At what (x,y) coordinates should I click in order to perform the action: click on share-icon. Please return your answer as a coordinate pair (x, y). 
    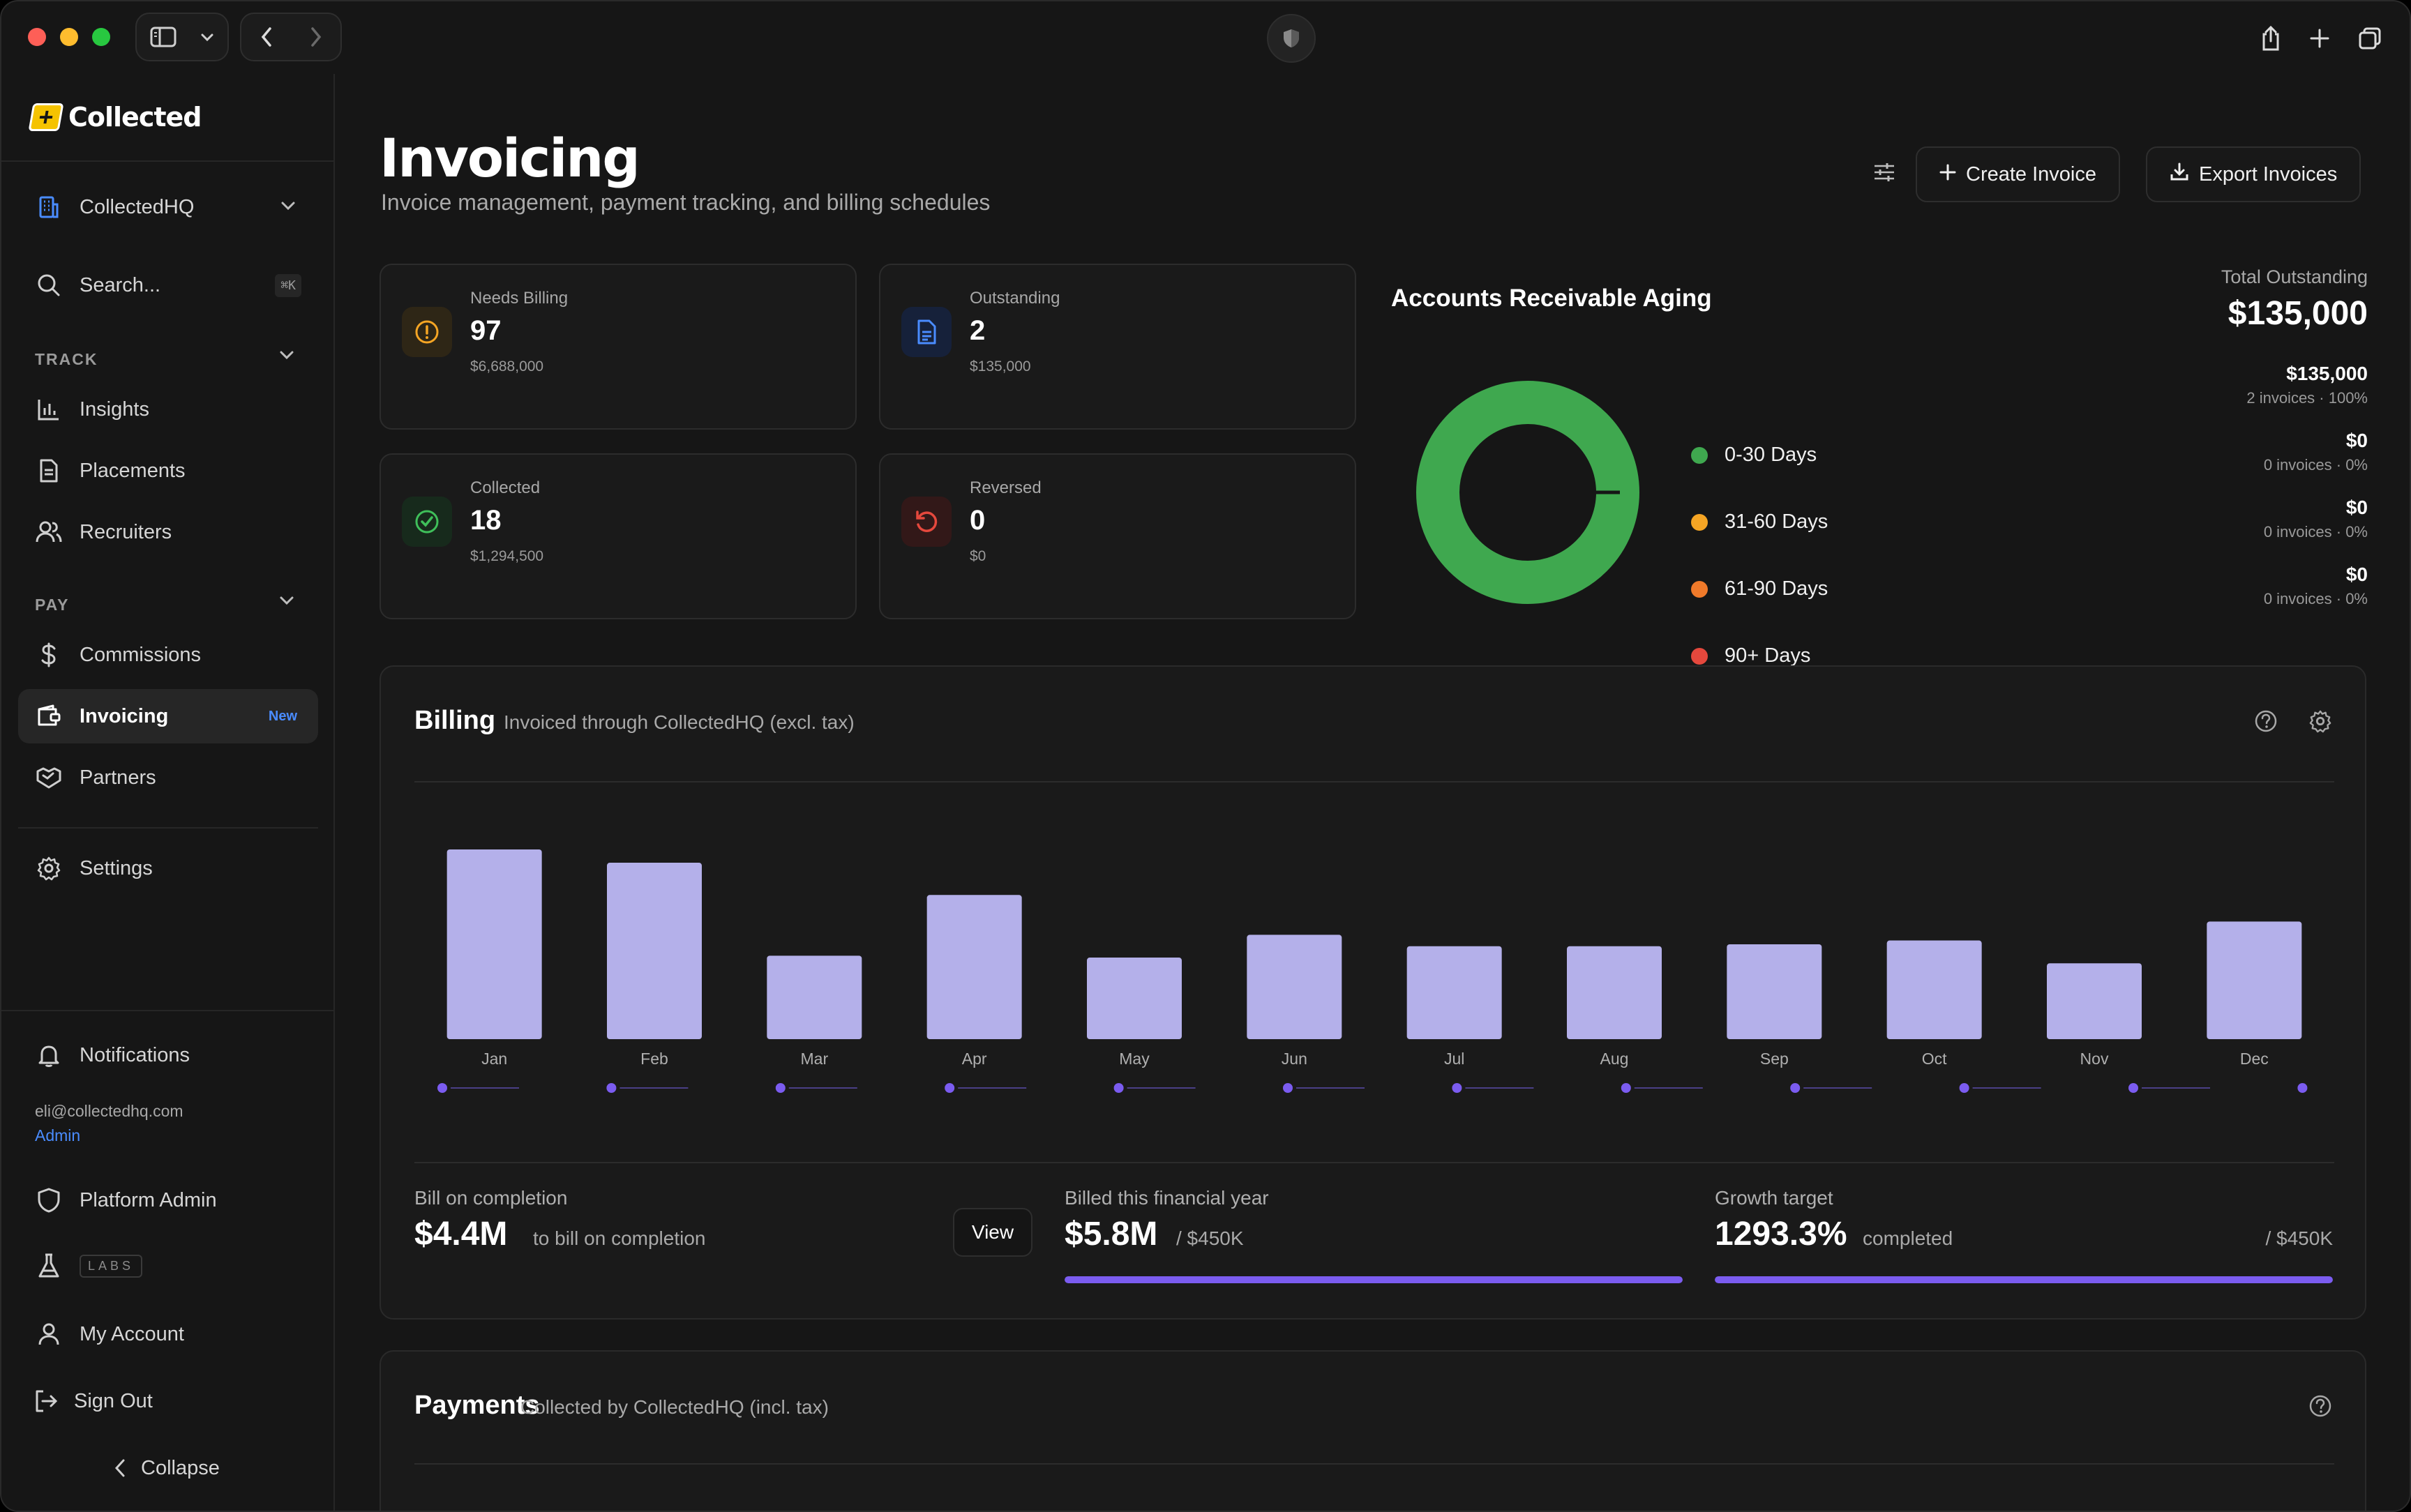
    Looking at the image, I should click on (2271, 38).